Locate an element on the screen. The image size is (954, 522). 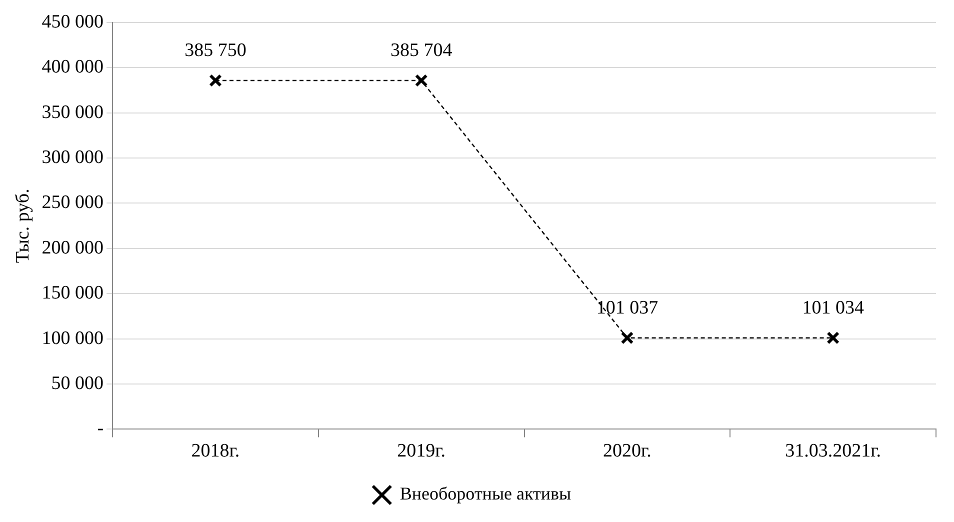
data-label: 385 750 is located at coordinates (215, 50).